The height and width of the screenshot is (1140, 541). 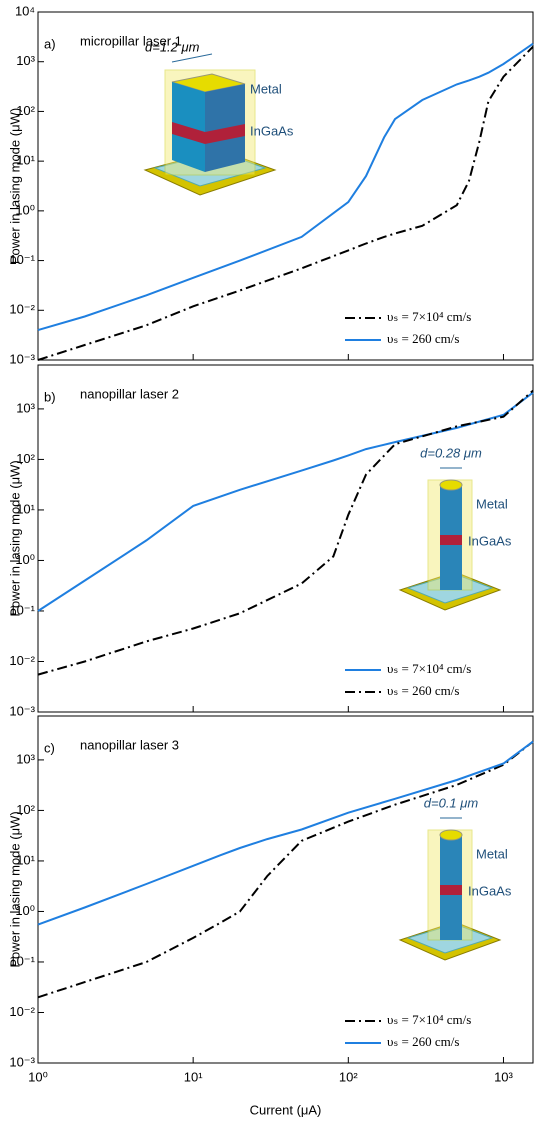 What do you see at coordinates (451, 802) in the screenshot?
I see `dimension-label: d=0.1 μm` at bounding box center [451, 802].